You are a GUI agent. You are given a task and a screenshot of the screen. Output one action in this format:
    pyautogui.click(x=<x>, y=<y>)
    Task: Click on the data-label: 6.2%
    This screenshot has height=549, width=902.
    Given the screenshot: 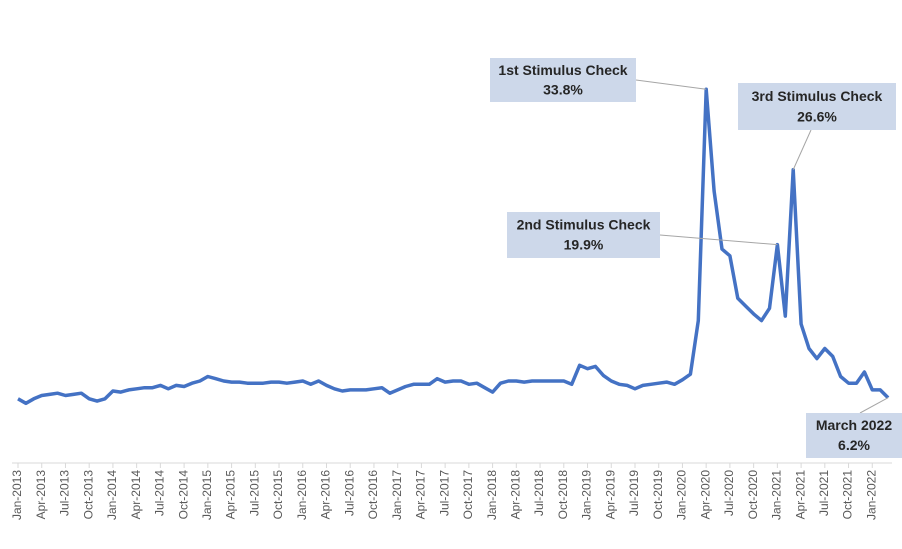 What is the action you would take?
    pyautogui.click(x=854, y=445)
    